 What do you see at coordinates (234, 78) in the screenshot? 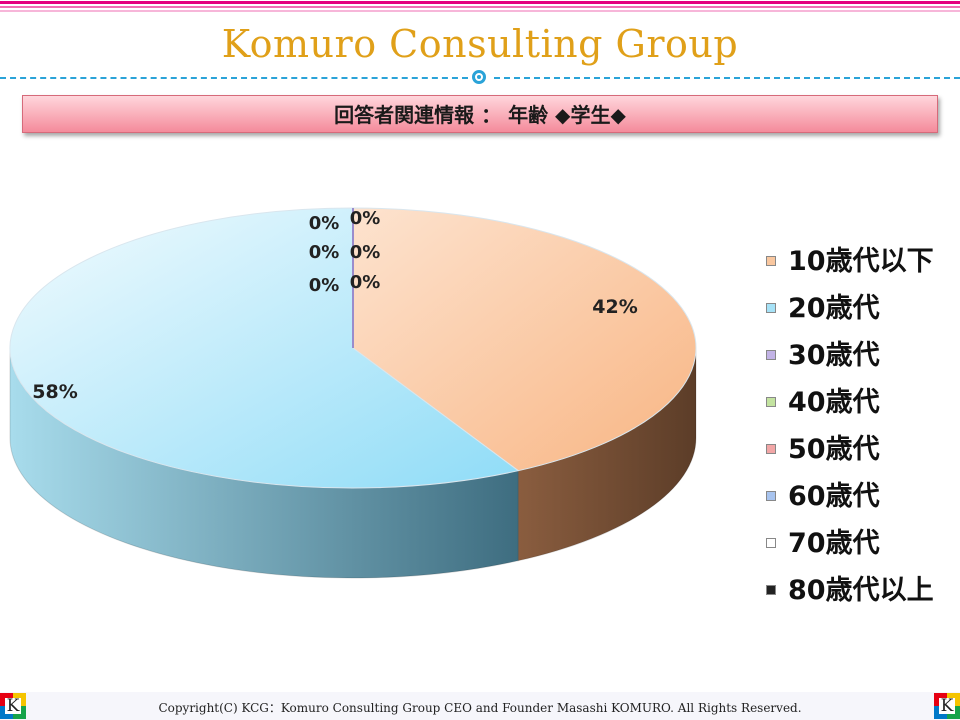
I see `header-divider-left` at bounding box center [234, 78].